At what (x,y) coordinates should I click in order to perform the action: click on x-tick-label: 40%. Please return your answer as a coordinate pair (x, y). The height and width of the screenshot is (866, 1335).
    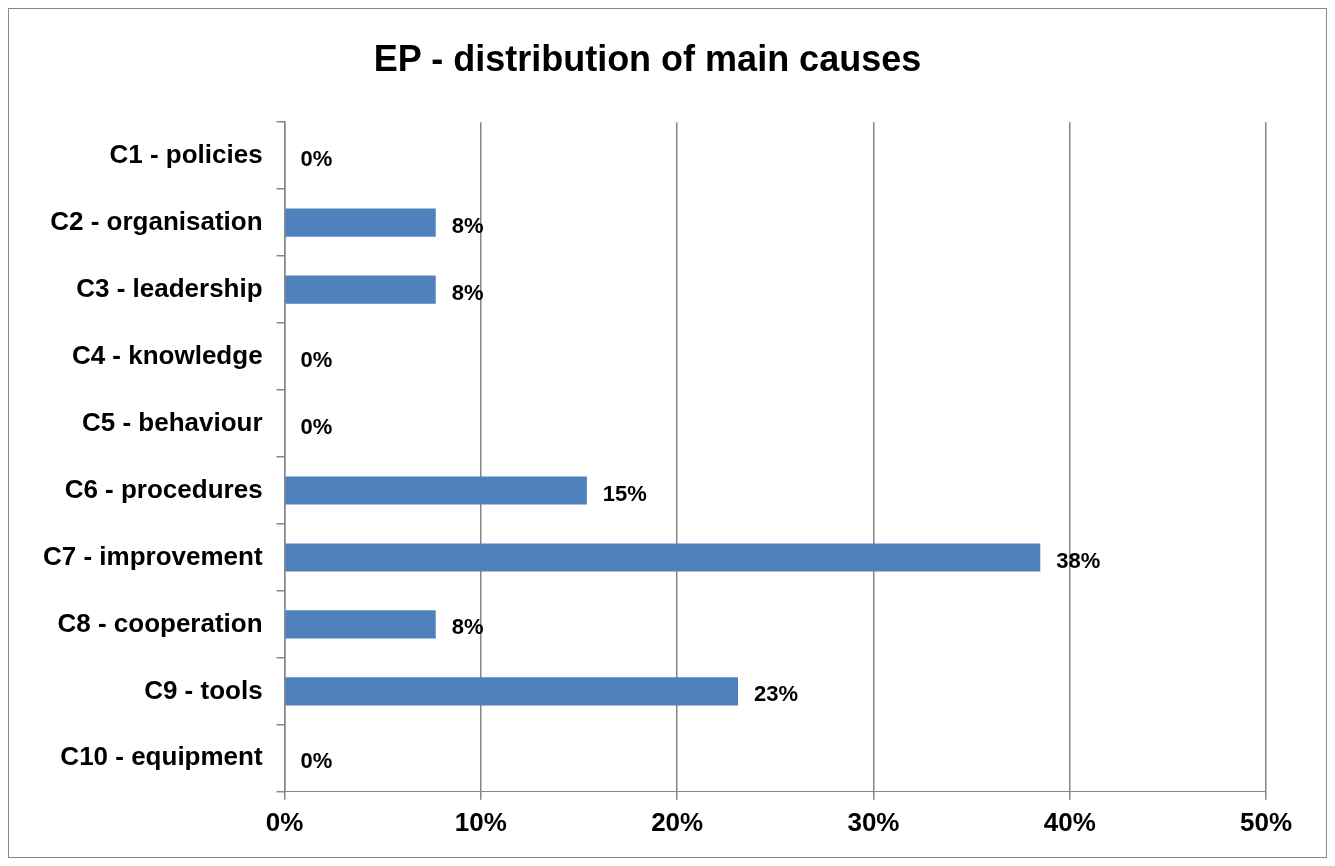
    Looking at the image, I should click on (1069, 821).